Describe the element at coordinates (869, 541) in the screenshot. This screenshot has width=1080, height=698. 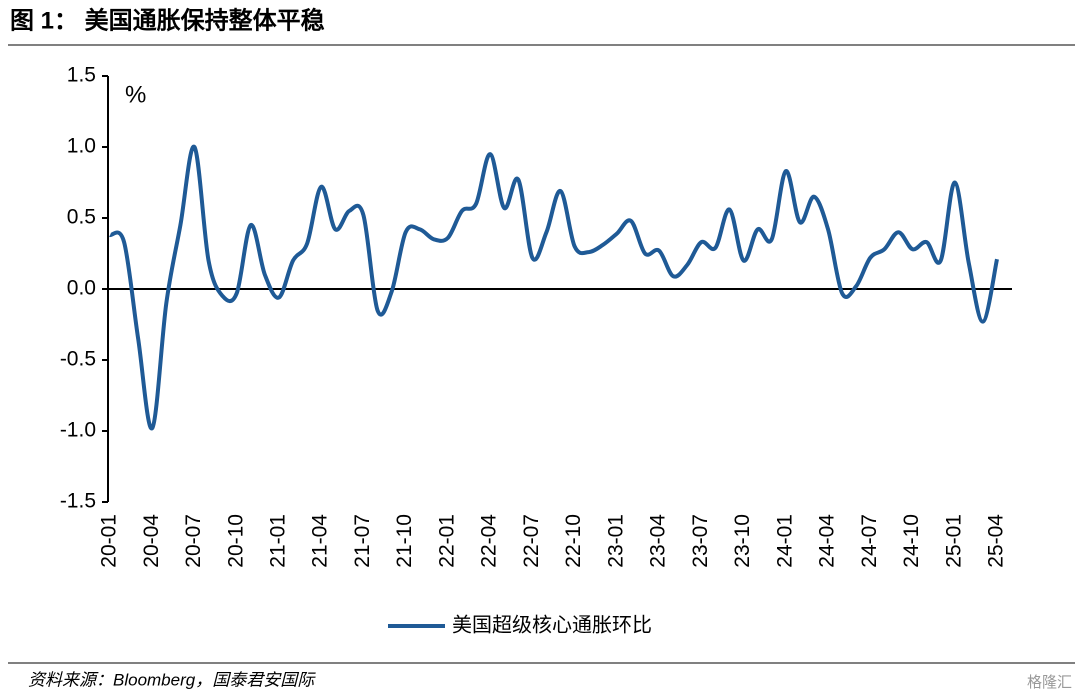
I see `x-tick-label: 24-07` at that location.